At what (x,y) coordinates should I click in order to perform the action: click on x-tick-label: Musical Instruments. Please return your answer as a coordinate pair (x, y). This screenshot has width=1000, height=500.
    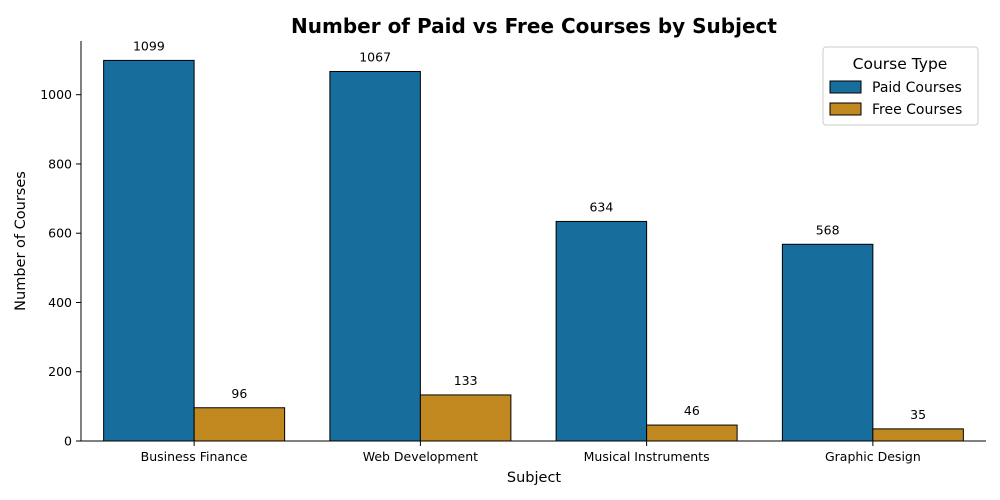
    Looking at the image, I should click on (647, 456).